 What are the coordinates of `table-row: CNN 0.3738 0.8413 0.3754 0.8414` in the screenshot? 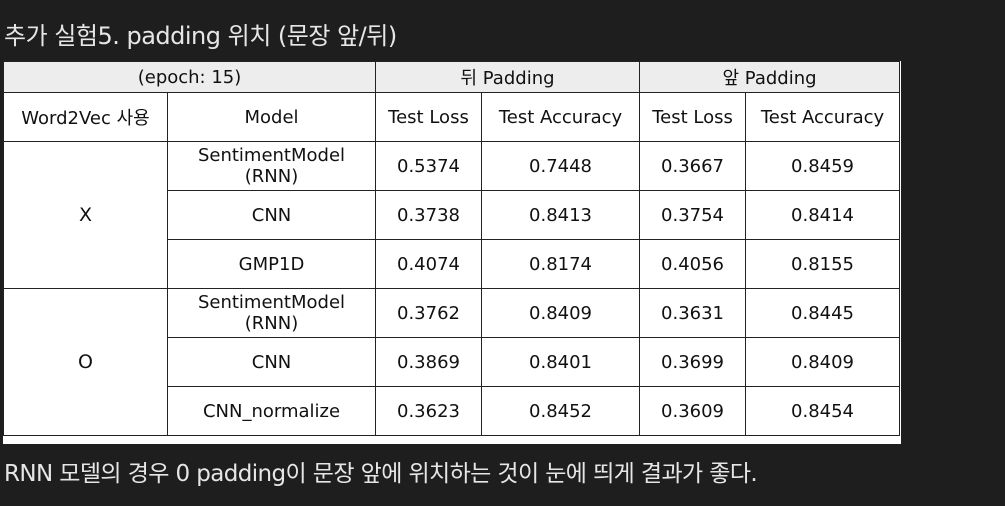 It's located at (452, 215).